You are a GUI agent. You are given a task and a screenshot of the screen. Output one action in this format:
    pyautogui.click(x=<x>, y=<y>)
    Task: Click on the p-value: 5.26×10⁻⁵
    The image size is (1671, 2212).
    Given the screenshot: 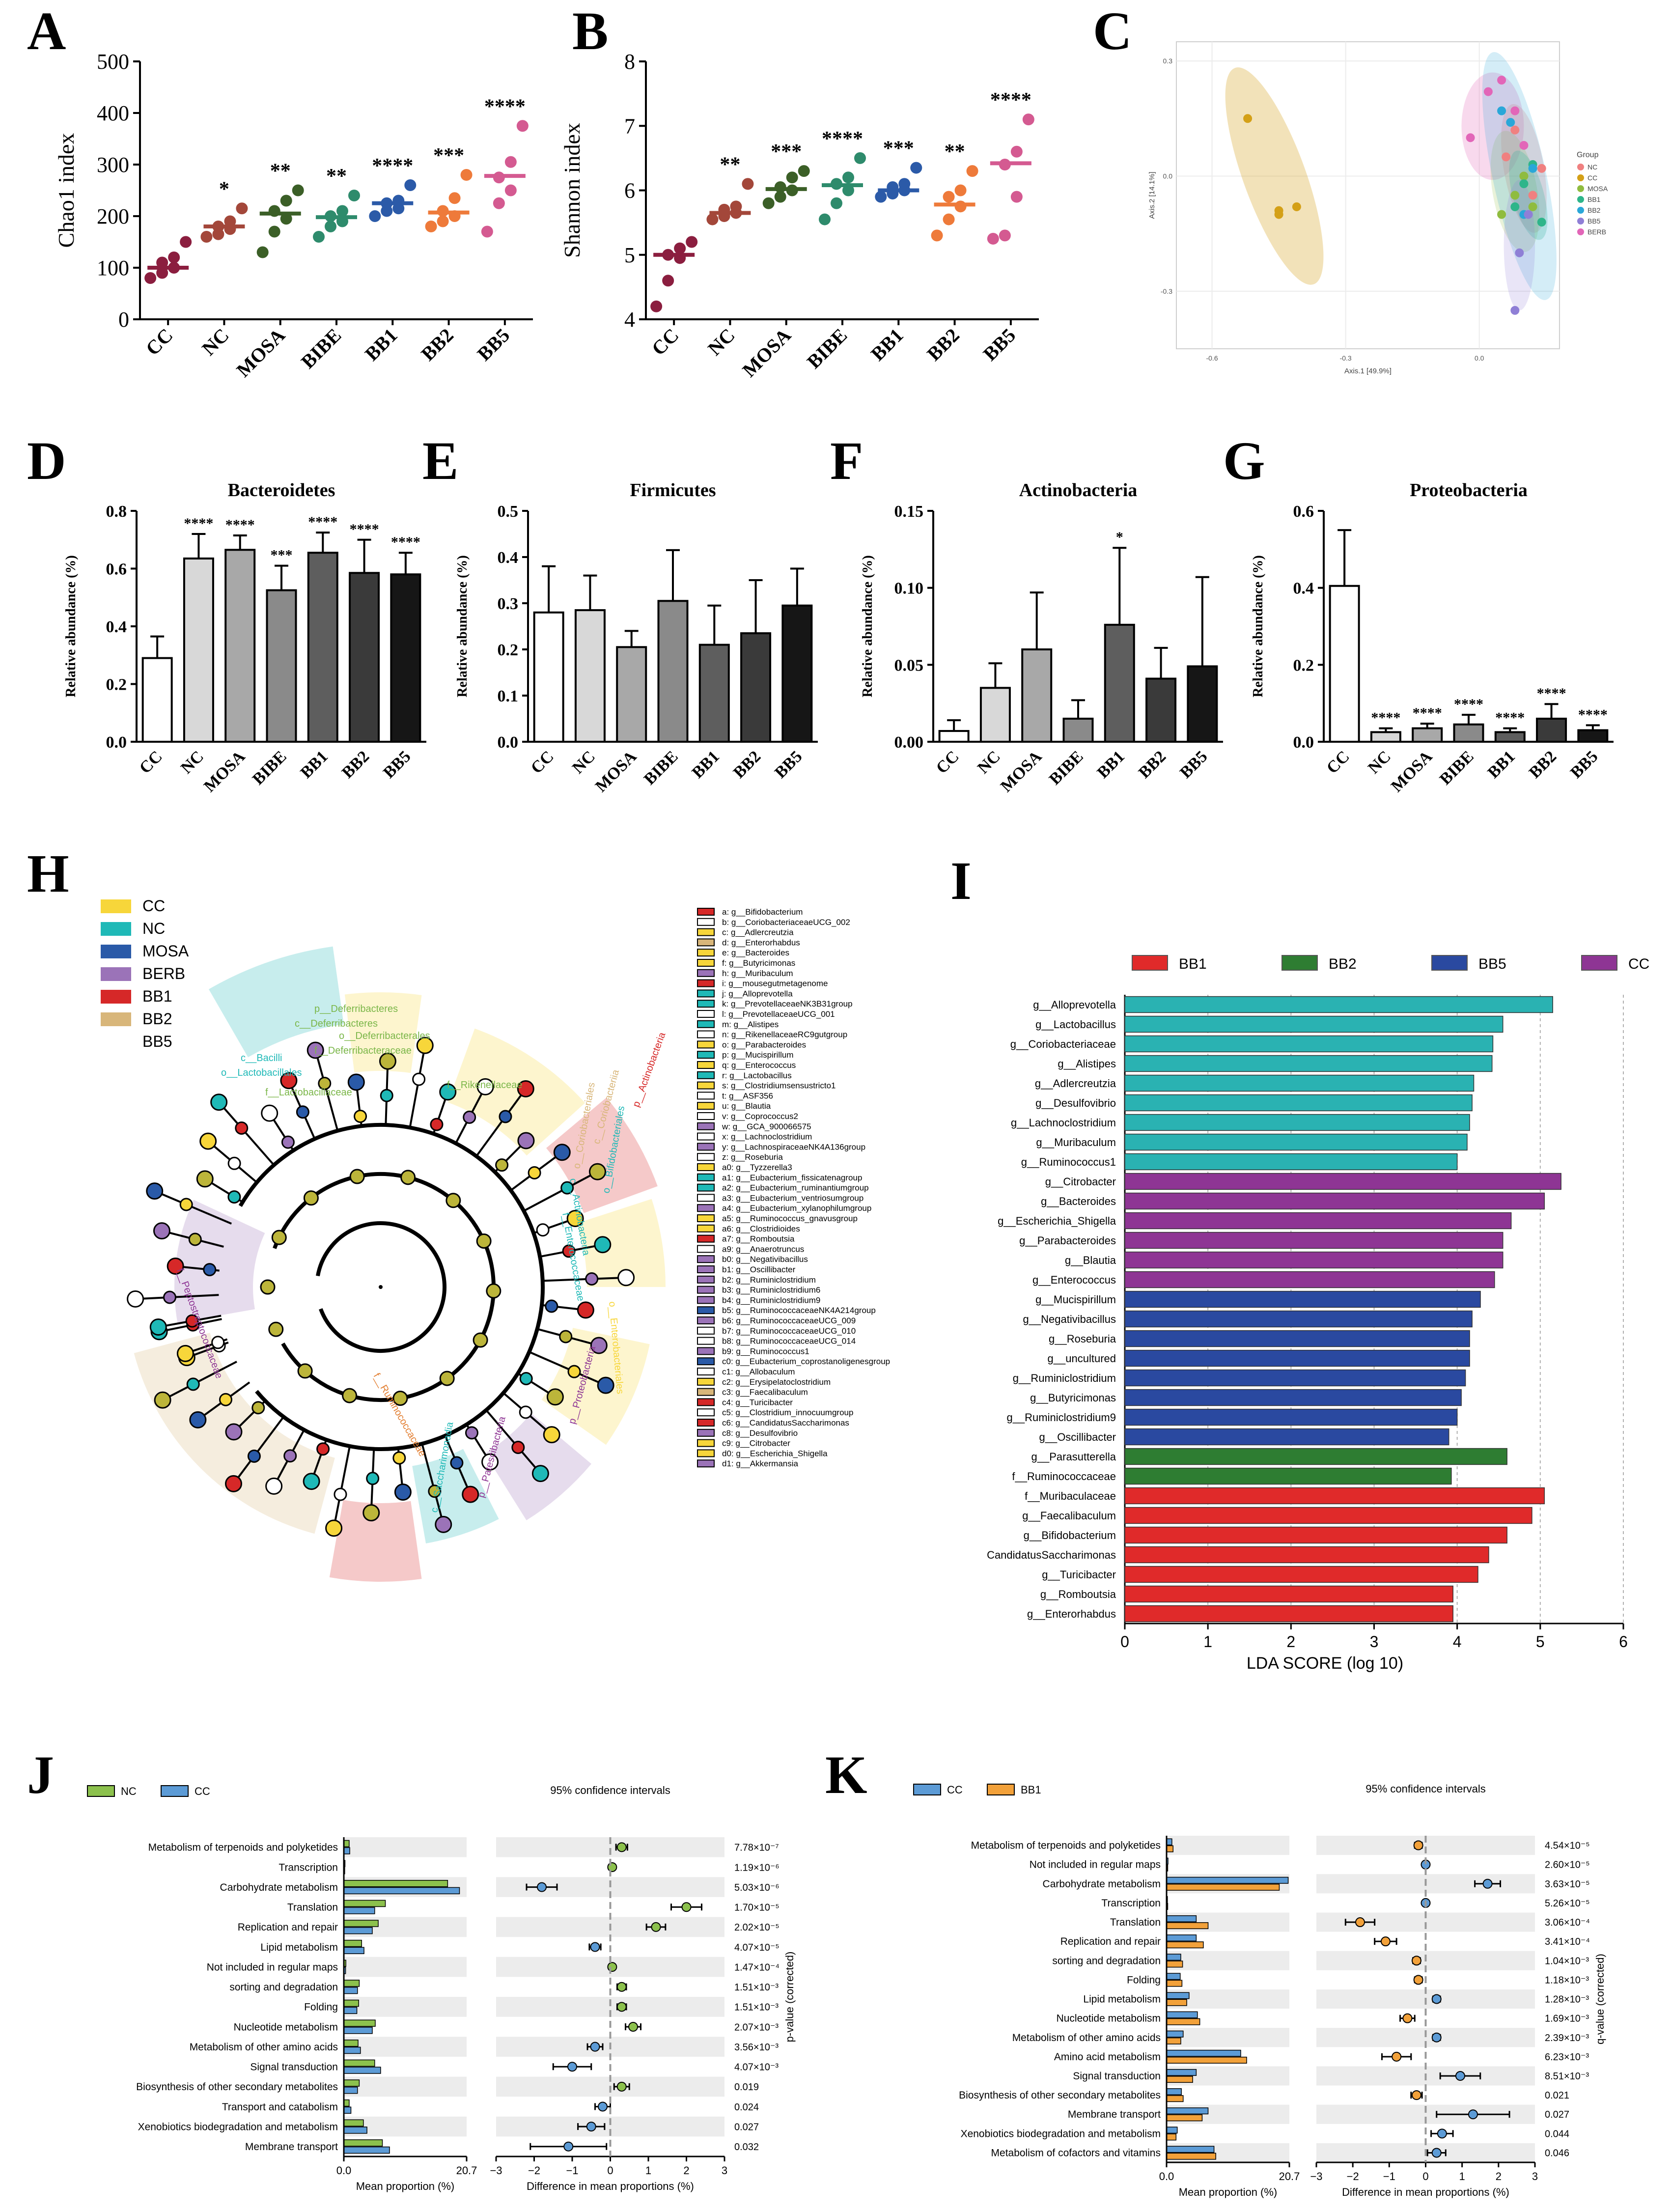 What is the action you would take?
    pyautogui.click(x=1568, y=1903)
    